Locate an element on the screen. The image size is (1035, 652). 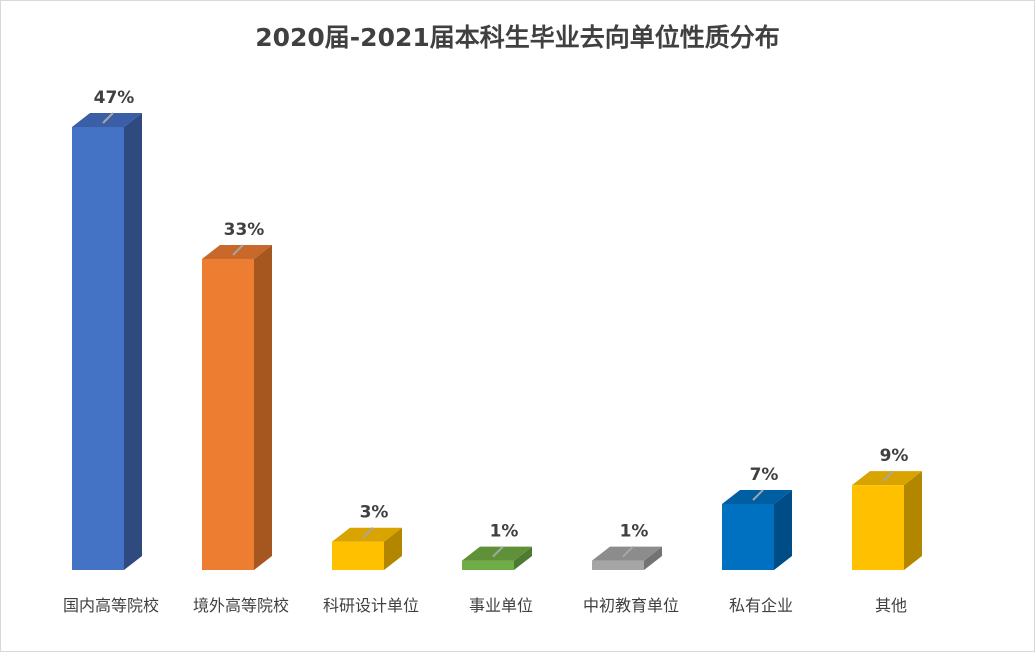
category-label-0: 国内高等院校 is located at coordinates (111, 605).